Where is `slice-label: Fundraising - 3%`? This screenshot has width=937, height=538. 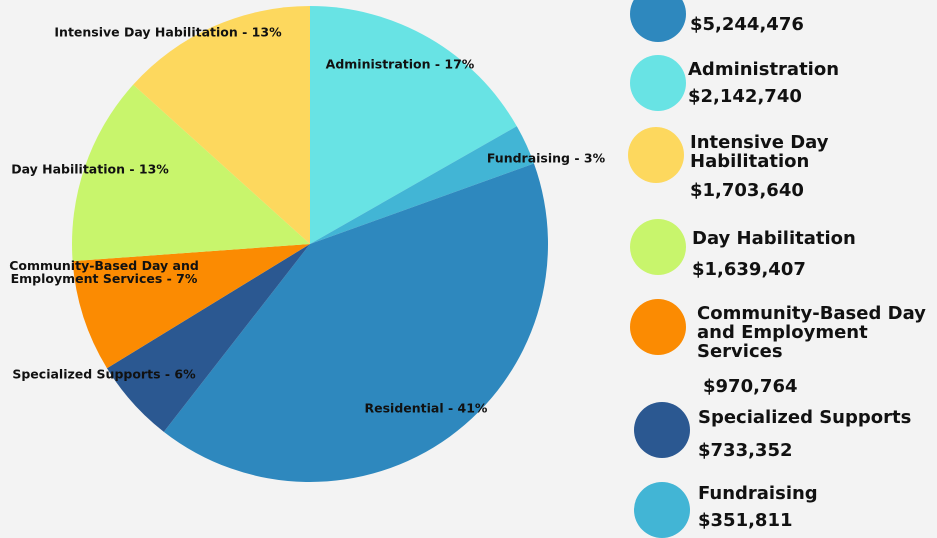
slice-label: Fundraising - 3% is located at coordinates (546, 158).